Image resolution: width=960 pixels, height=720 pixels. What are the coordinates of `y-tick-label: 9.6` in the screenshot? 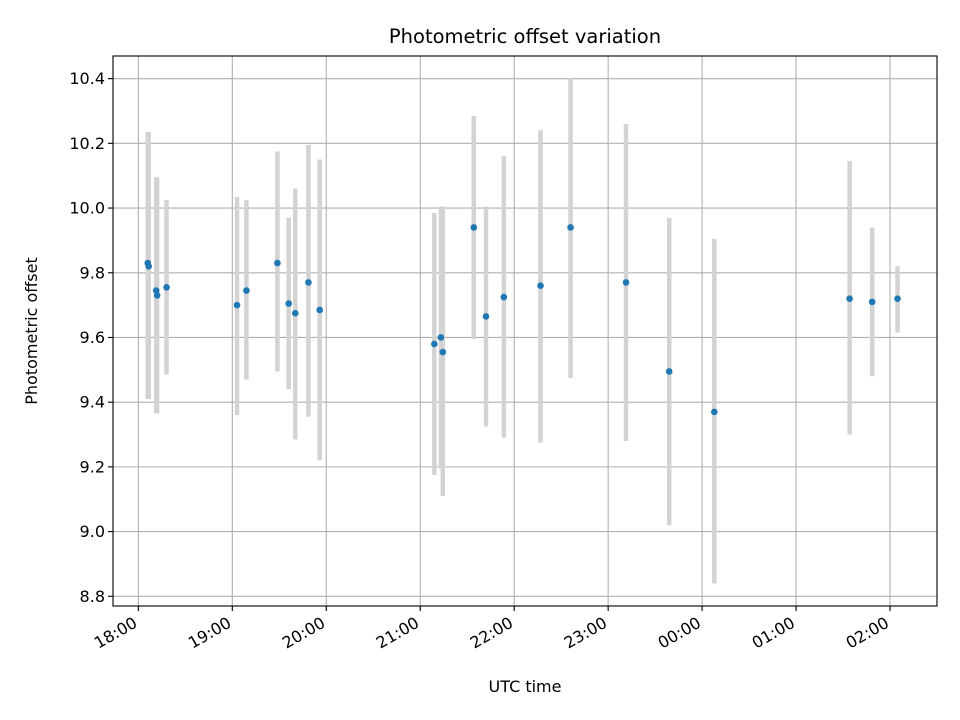 It's located at (92, 337).